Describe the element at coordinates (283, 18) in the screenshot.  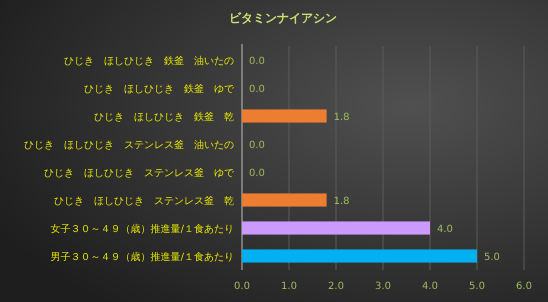
I see `chart-title: ビタミンナイアシン` at that location.